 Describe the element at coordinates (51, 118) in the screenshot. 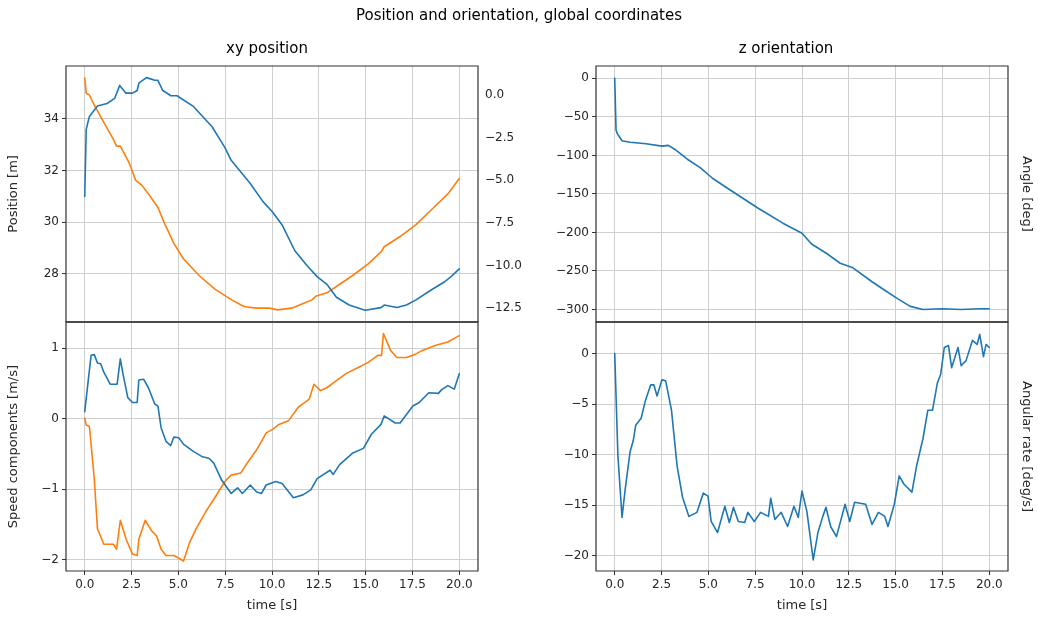

I see `y-tick-label: 34` at that location.